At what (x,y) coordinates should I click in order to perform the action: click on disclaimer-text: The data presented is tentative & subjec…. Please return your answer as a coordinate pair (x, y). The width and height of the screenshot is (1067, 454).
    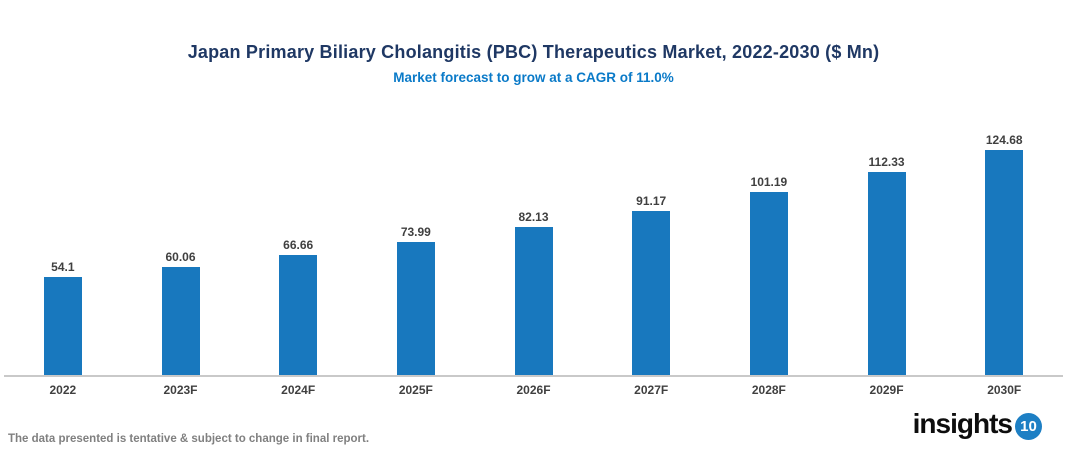
    Looking at the image, I should click on (189, 439).